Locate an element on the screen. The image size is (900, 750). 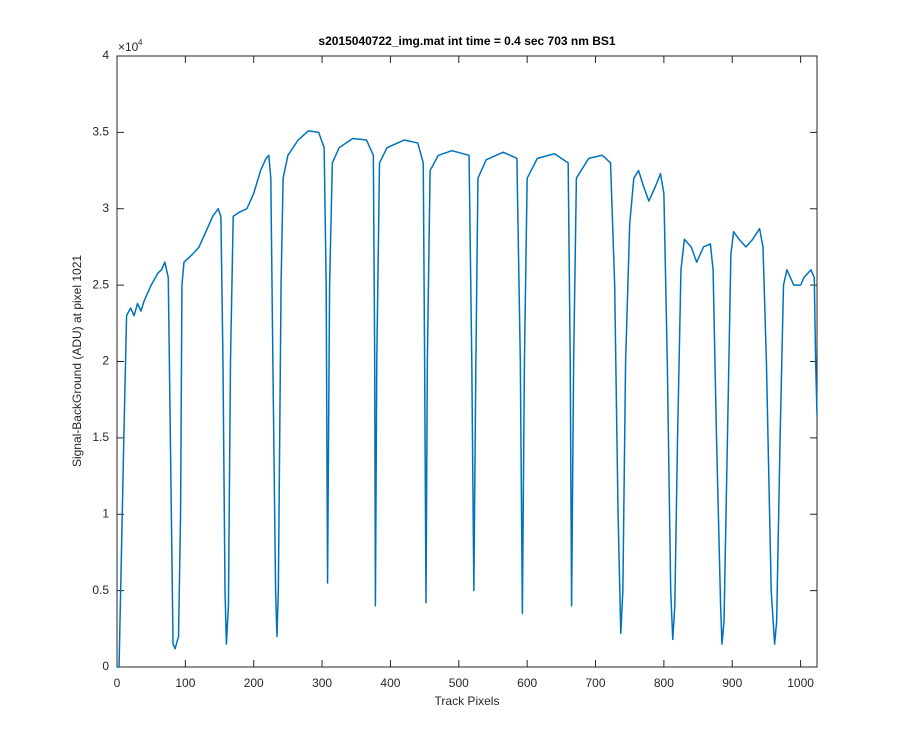
x-tick-label: 900 is located at coordinates (732, 683).